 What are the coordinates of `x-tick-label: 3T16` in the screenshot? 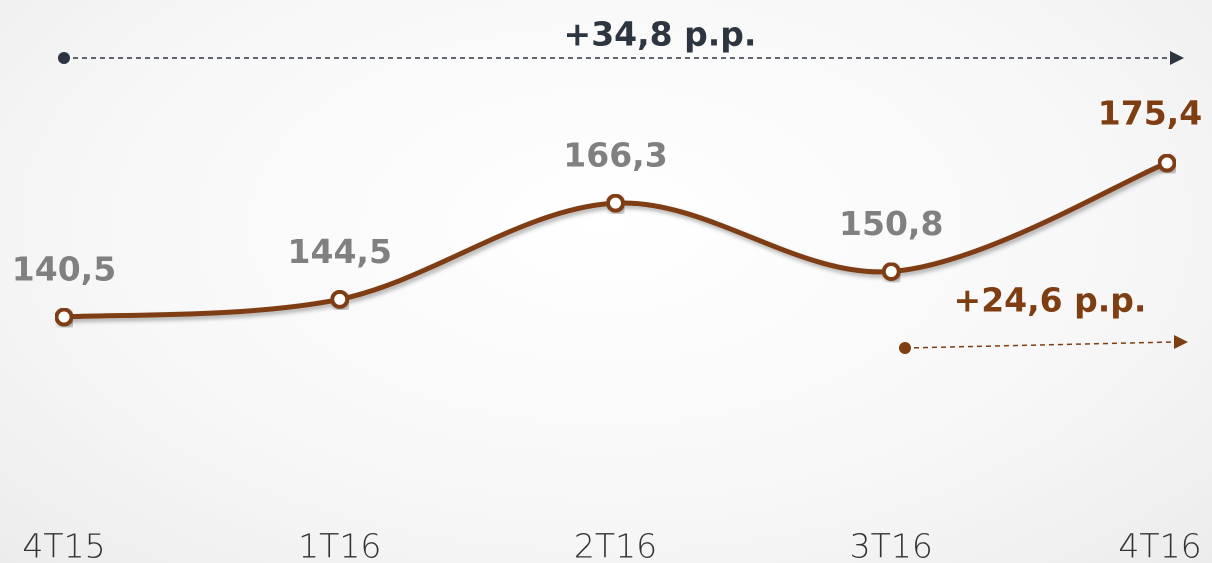 It's located at (891, 545).